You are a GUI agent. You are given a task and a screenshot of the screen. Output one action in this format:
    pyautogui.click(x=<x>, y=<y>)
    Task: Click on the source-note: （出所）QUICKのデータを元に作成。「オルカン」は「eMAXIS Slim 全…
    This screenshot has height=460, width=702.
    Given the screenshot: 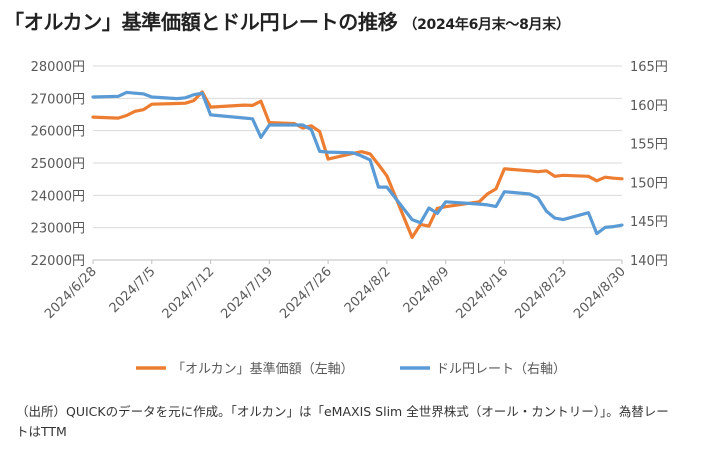 What is the action you would take?
    pyautogui.click(x=342, y=421)
    